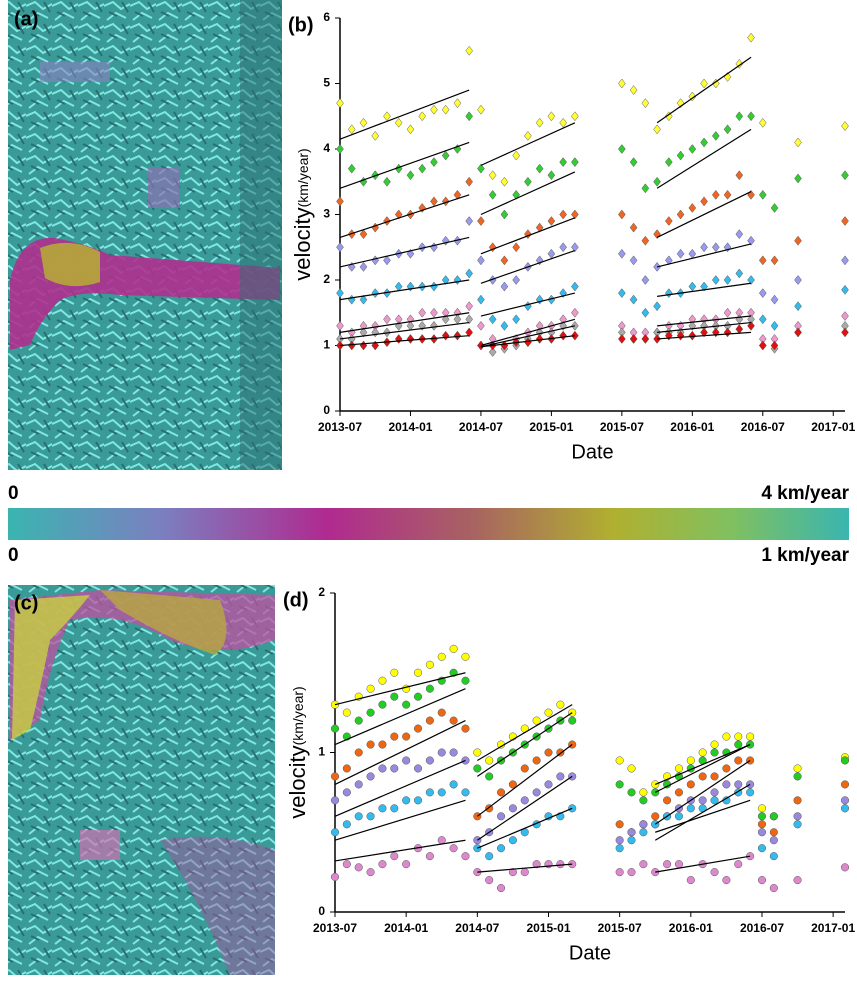 The image size is (857, 983). Describe the element at coordinates (691, 928) in the screenshot. I see `x-tick-label: 2016-01` at that location.